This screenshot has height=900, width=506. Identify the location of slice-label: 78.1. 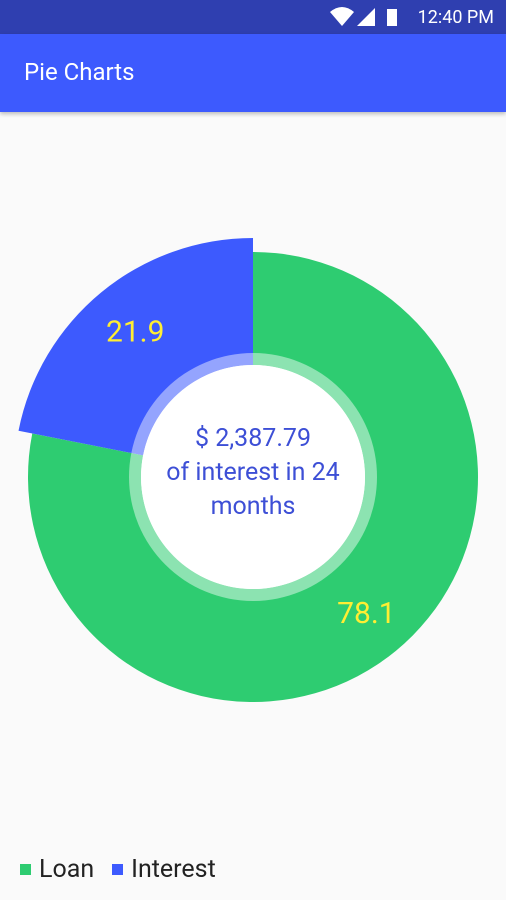
(366, 613).